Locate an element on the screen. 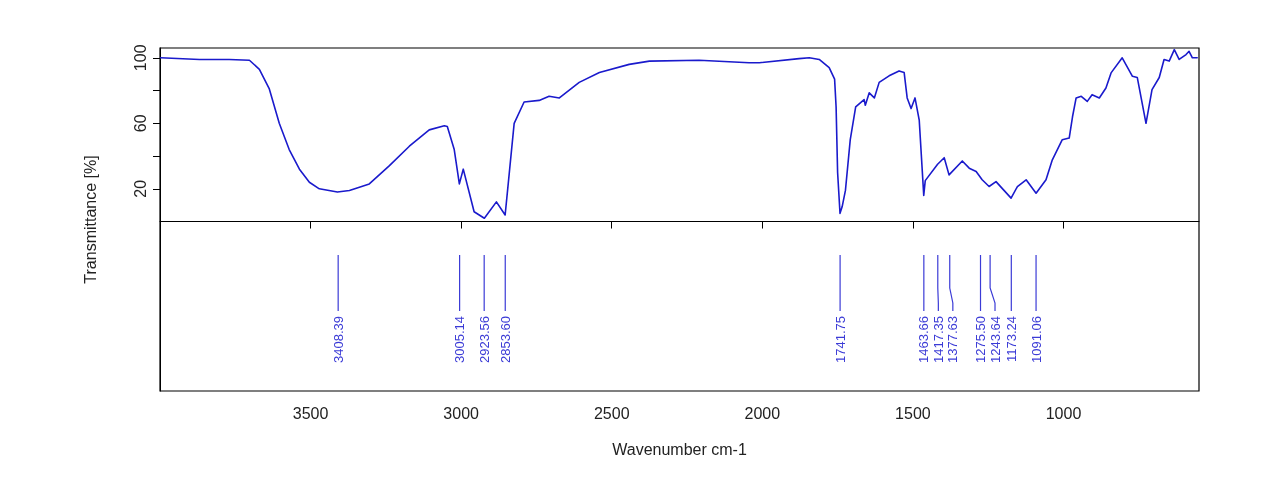 This screenshot has height=477, width=1287. annotation: 3408.39 is located at coordinates (338, 339).